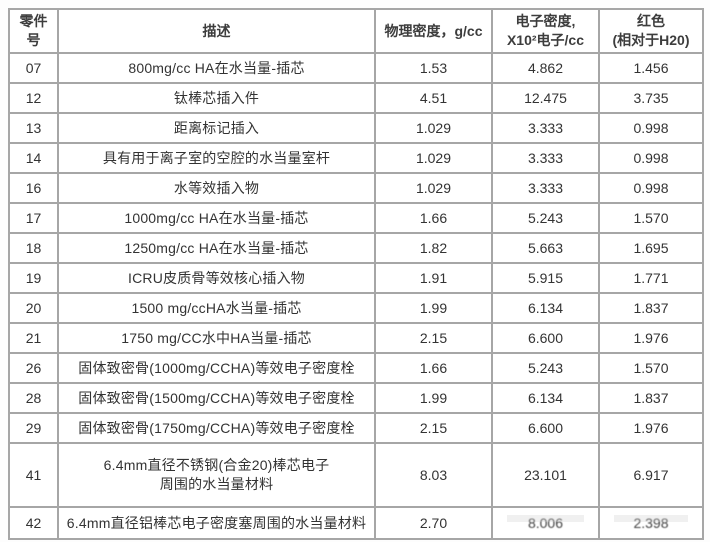  What do you see at coordinates (651, 248) in the screenshot?
I see `red-relative-cell: 1.695` at bounding box center [651, 248].